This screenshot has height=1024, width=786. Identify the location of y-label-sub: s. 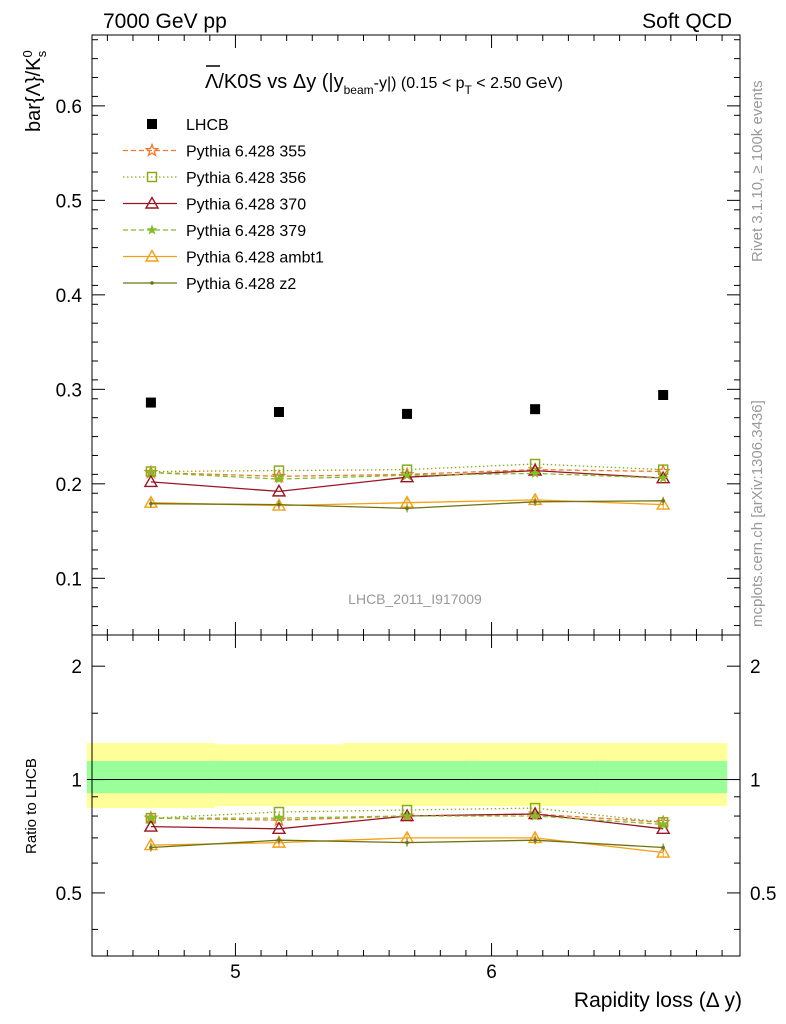
(41, 53).